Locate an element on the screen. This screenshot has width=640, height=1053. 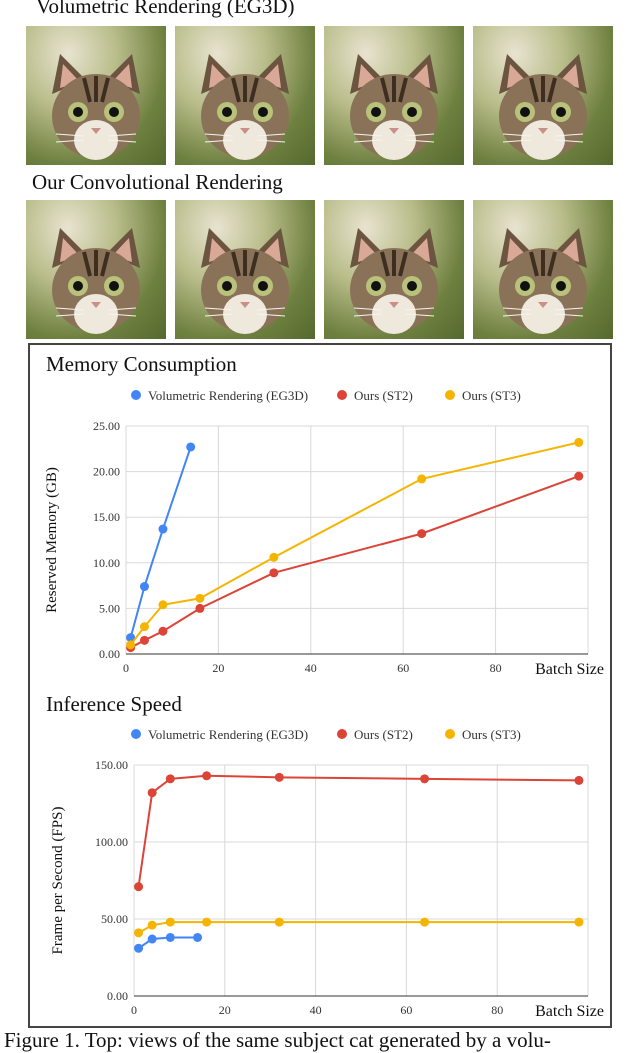
chart-title: Memory Consumption is located at coordinates (141, 364).